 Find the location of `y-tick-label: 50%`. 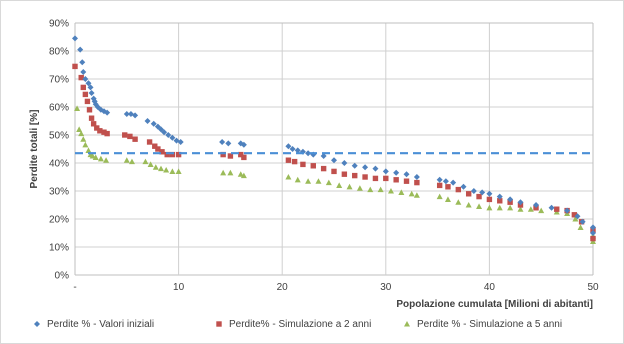

y-tick-label: 50% is located at coordinates (59, 136).